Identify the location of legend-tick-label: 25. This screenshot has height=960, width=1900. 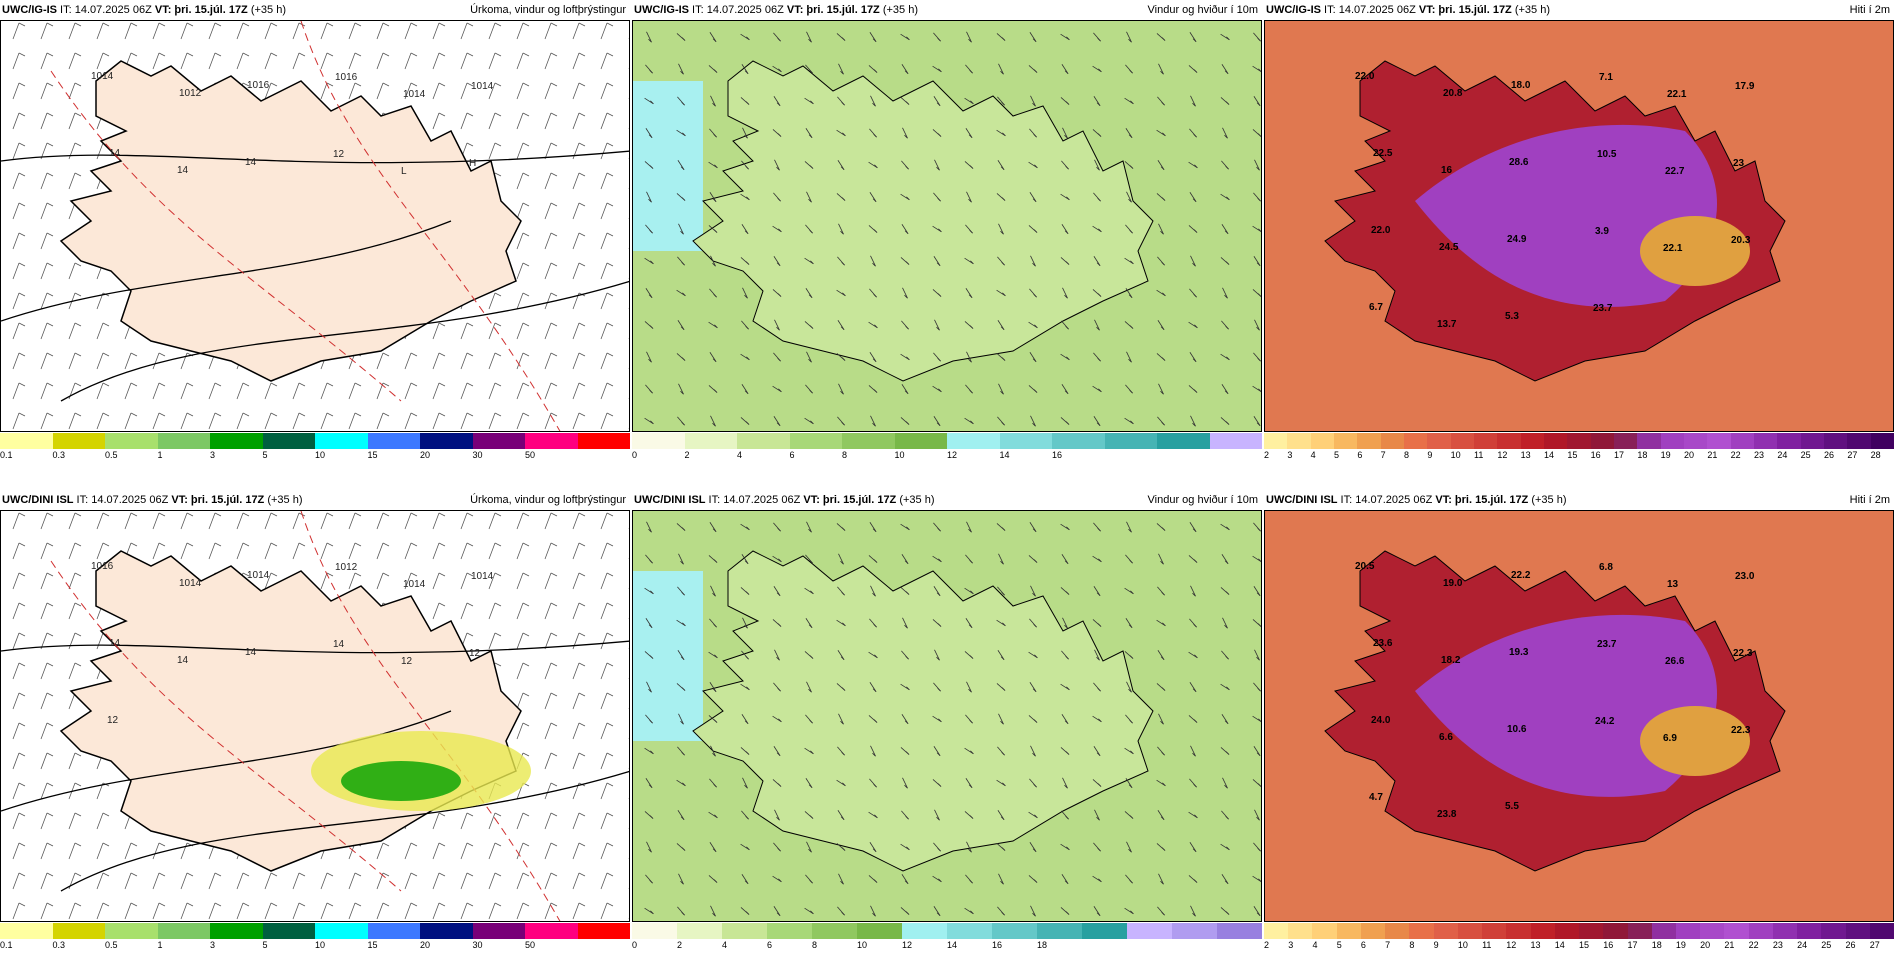
(1826, 945).